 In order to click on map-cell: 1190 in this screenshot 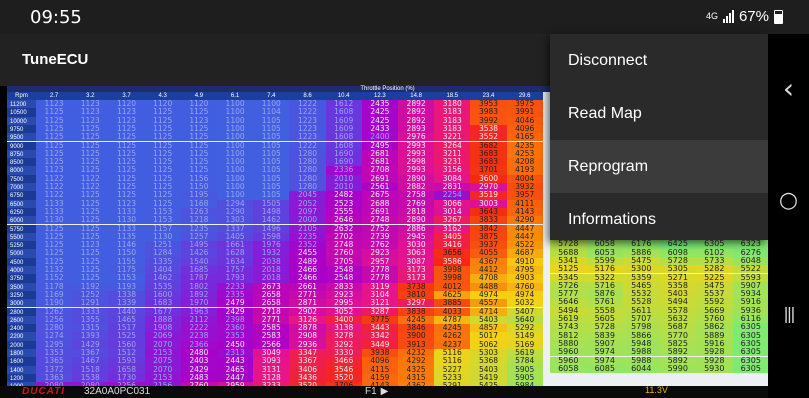, I will do `click(54, 303)`.